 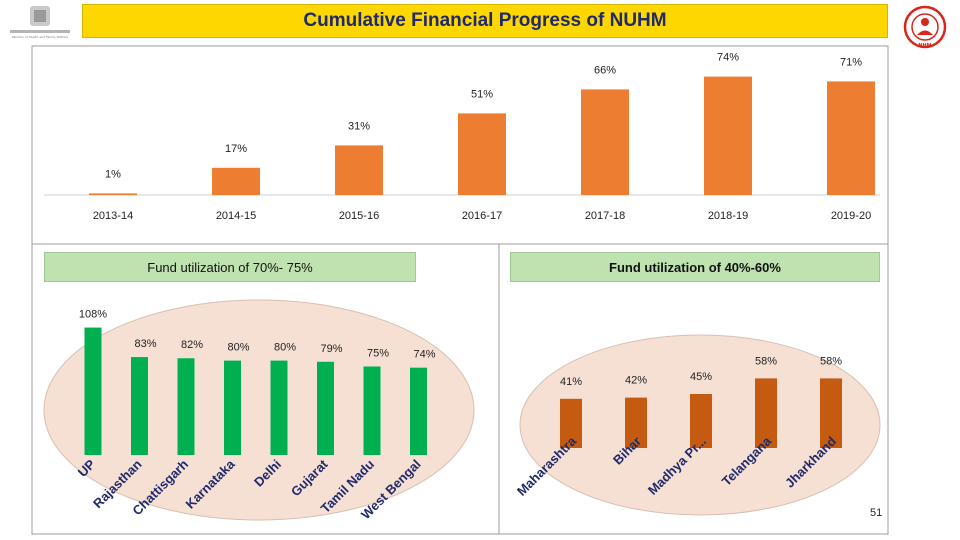 What do you see at coordinates (876, 513) in the screenshot?
I see `page-number: 51` at bounding box center [876, 513].